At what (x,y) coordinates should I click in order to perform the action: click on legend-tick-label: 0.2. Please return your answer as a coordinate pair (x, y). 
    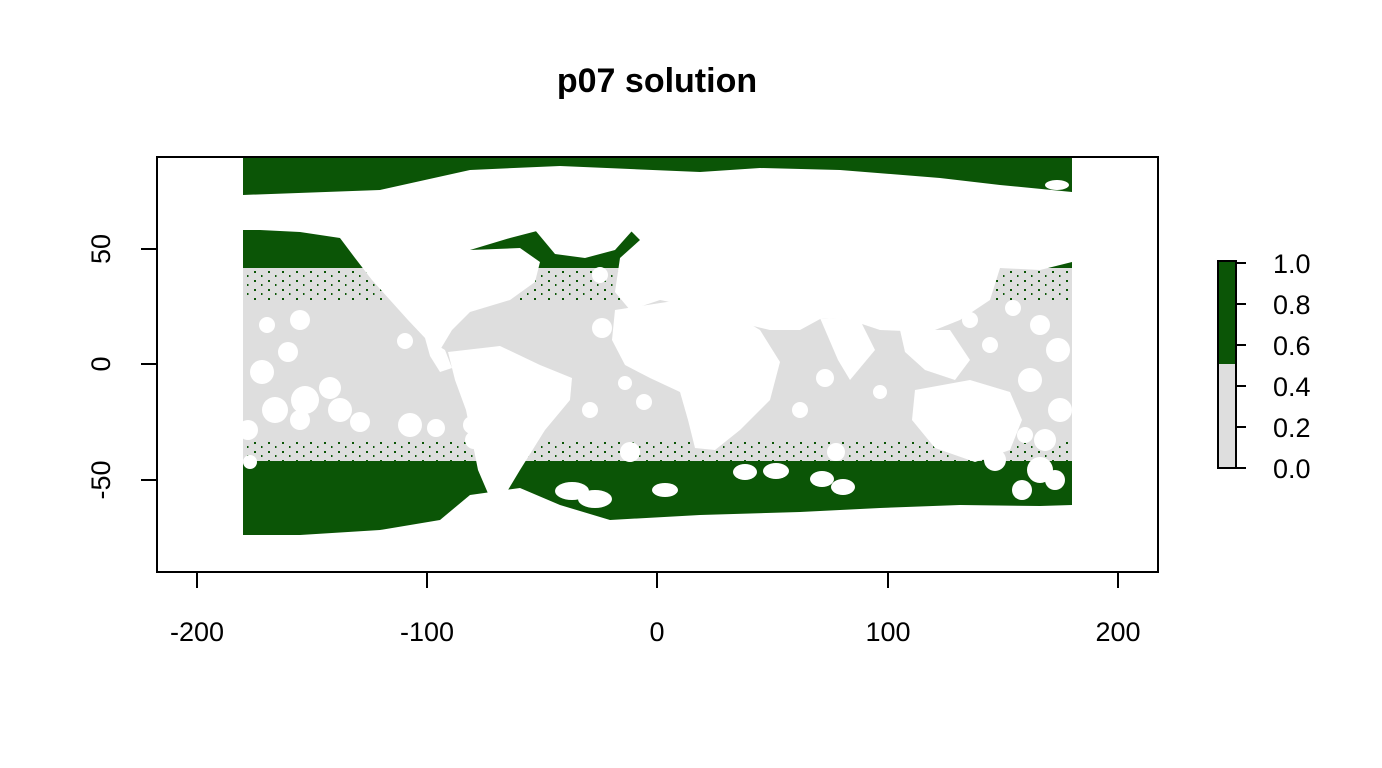
    Looking at the image, I should click on (1292, 428).